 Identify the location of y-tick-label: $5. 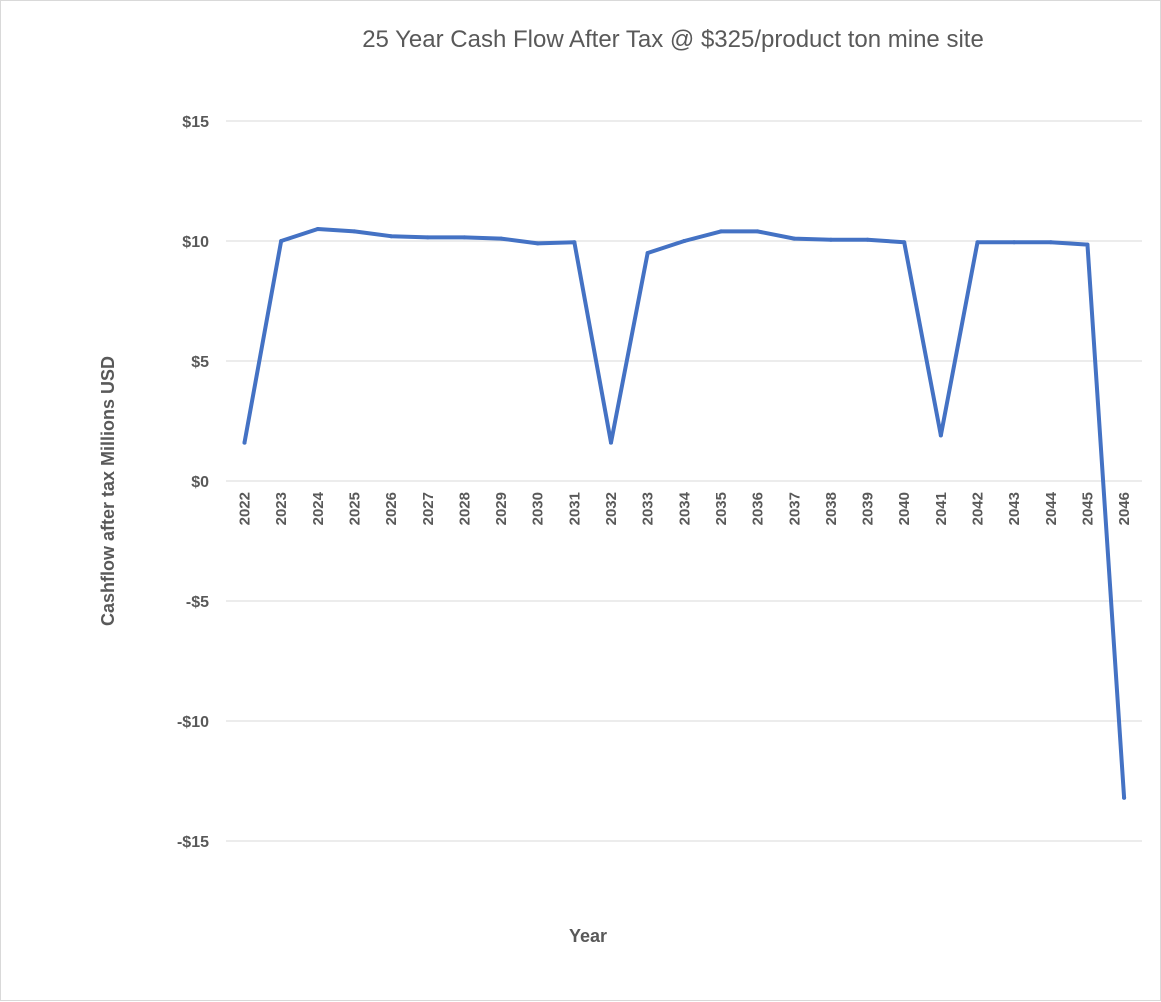
(200, 362).